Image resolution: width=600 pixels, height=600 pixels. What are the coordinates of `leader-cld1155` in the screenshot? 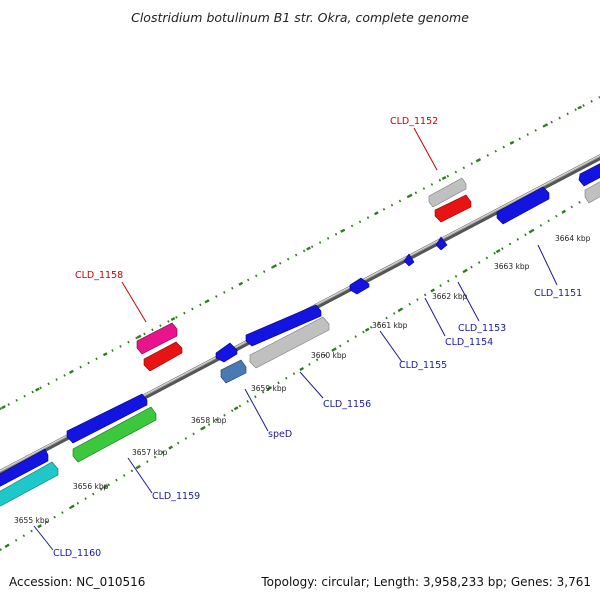 It's located at (391, 346).